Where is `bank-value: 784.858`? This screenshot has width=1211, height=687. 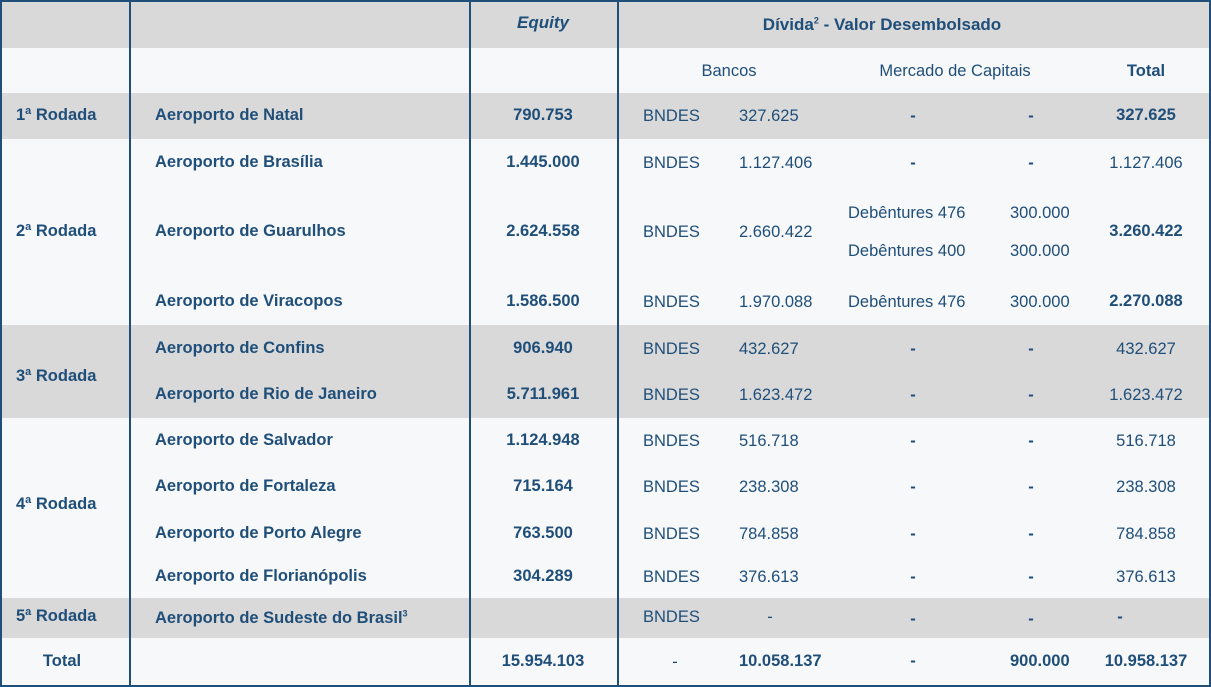
bank-value: 784.858 is located at coordinates (769, 534).